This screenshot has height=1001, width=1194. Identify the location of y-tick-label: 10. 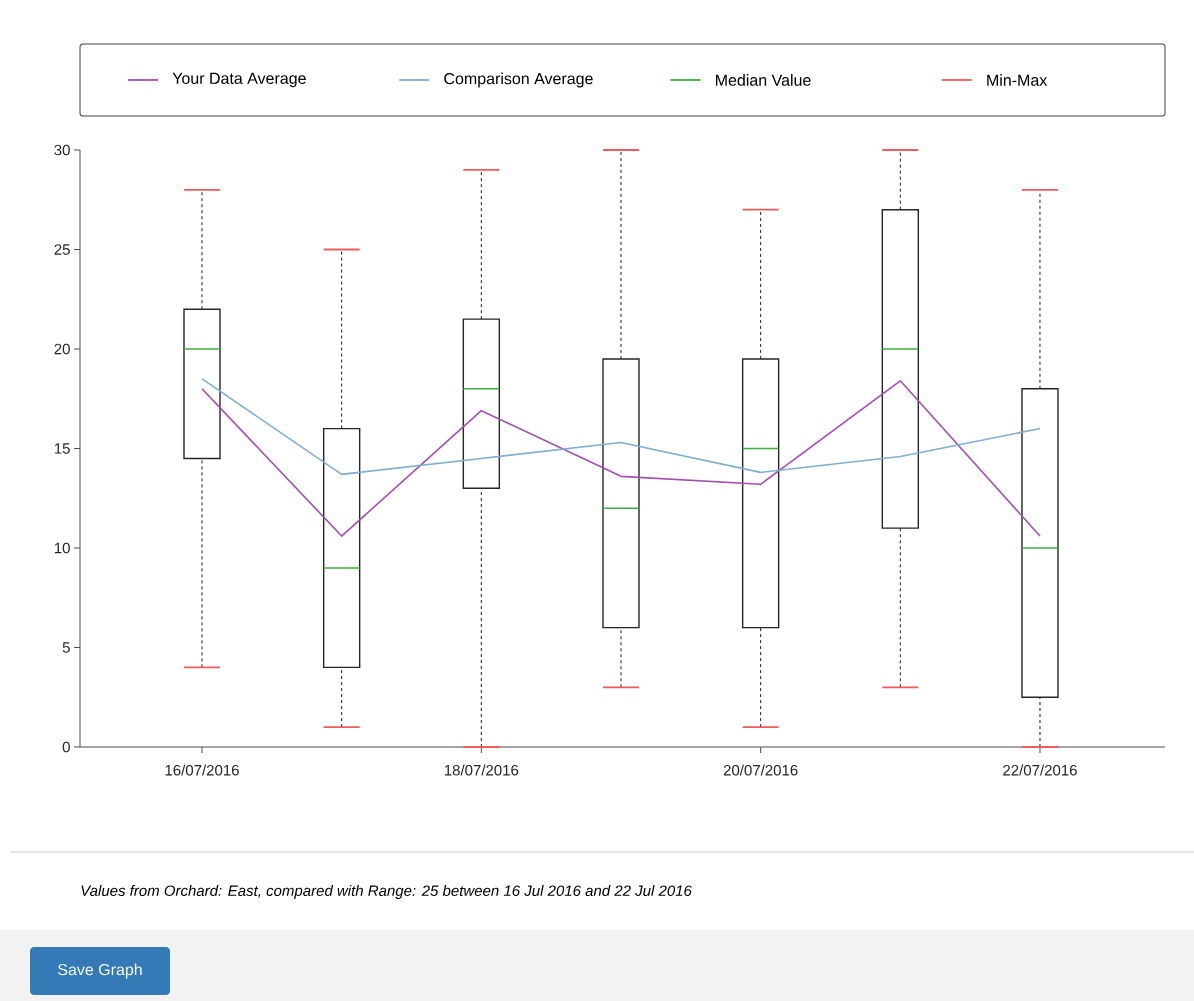
(62, 548).